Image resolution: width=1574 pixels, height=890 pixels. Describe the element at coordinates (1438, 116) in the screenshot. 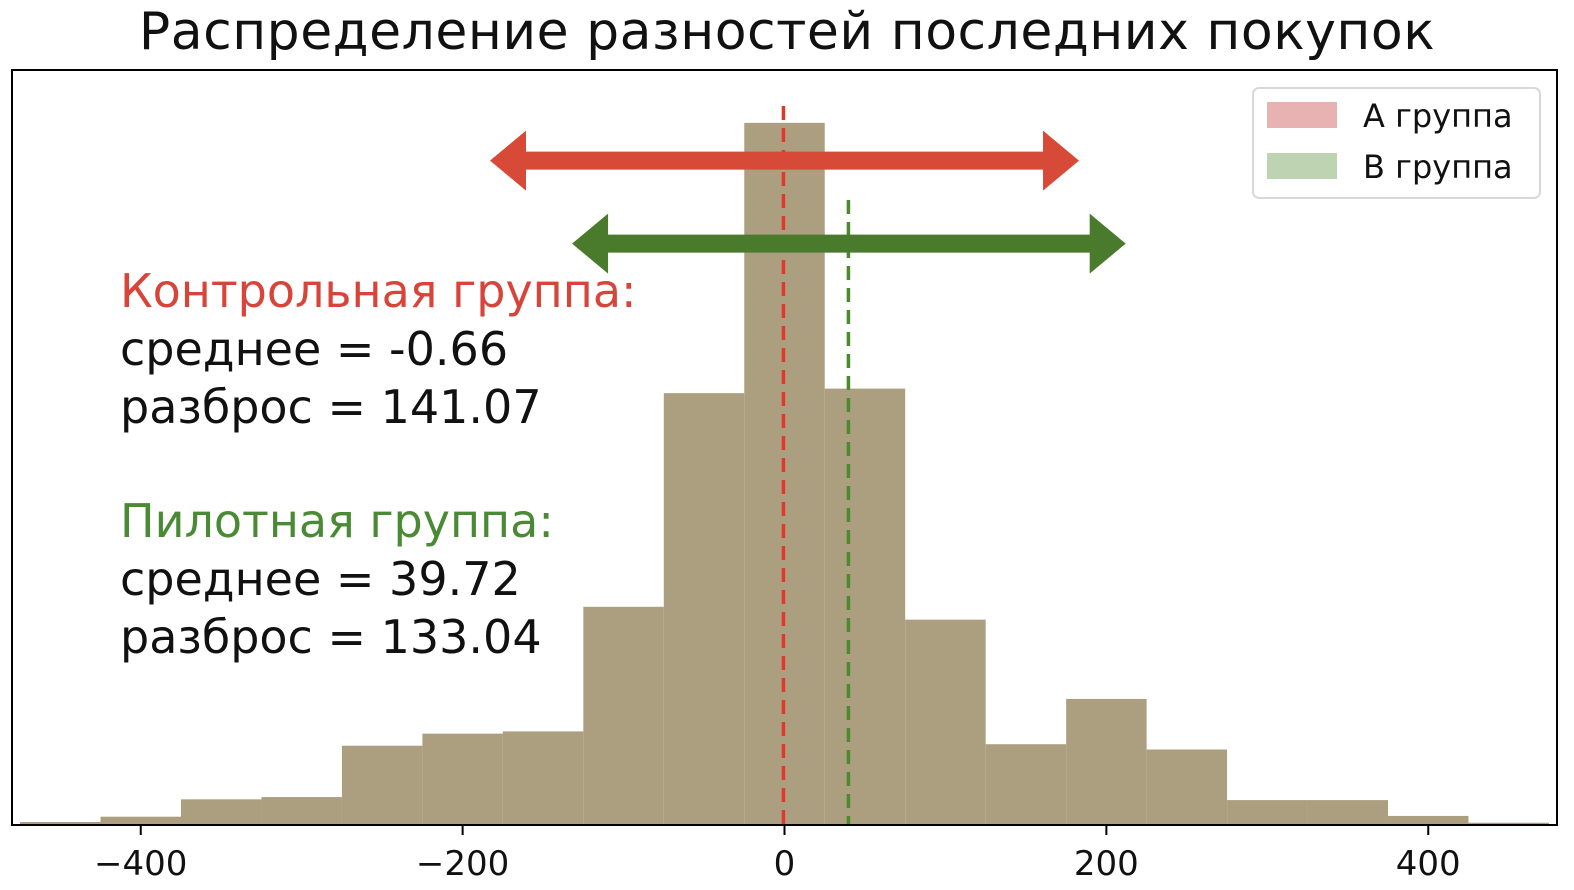

I see `legend-label-a: A группа` at that location.